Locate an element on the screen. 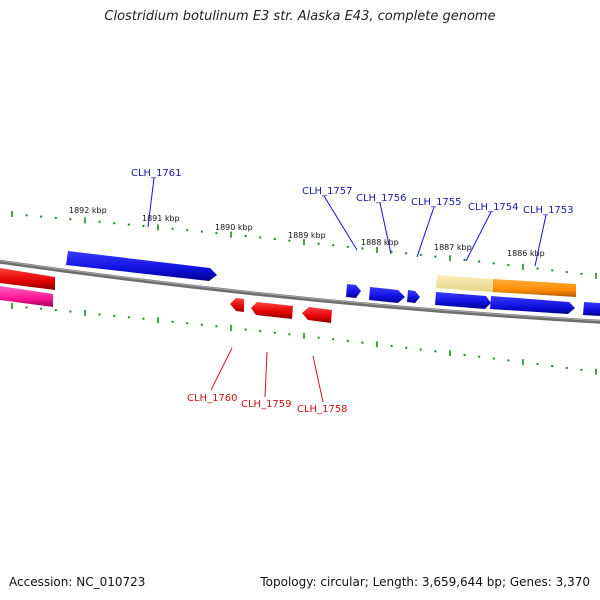 The height and width of the screenshot is (600, 600). gene-label-CLH_1754: CLH_1754 is located at coordinates (493, 207).